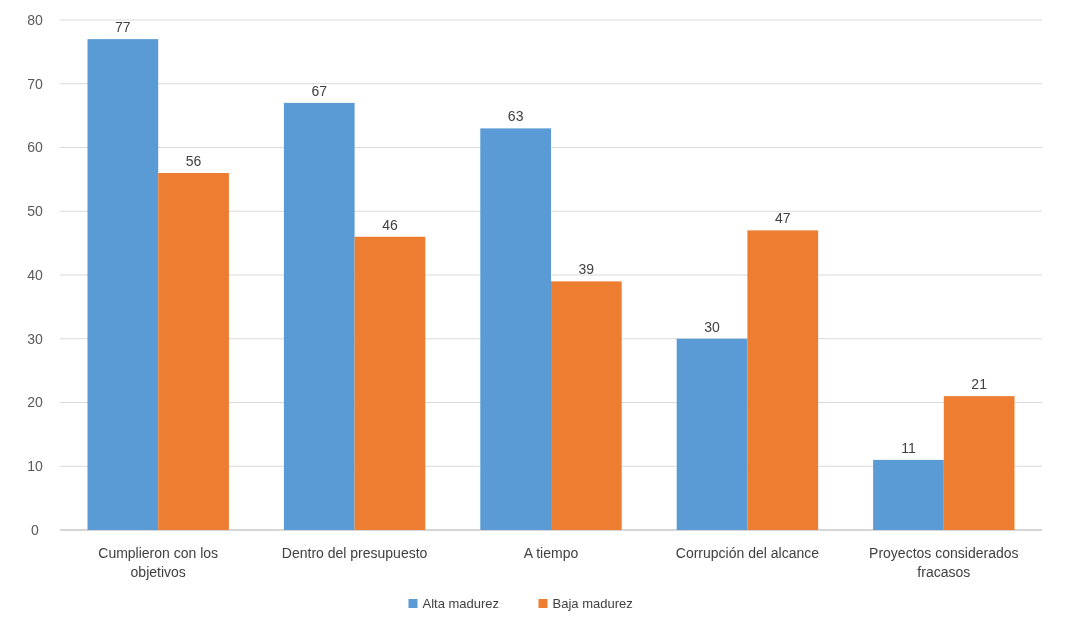 The width and height of the screenshot is (1077, 620). What do you see at coordinates (319, 90) in the screenshot?
I see `data-label: 67` at bounding box center [319, 90].